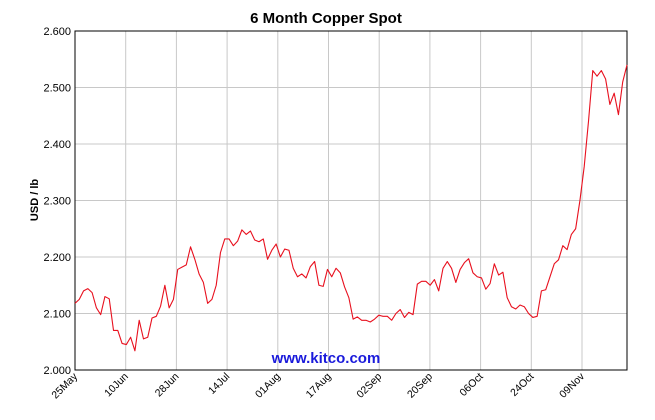  I want to click on x-tick-label: 06Oct, so click(471, 385).